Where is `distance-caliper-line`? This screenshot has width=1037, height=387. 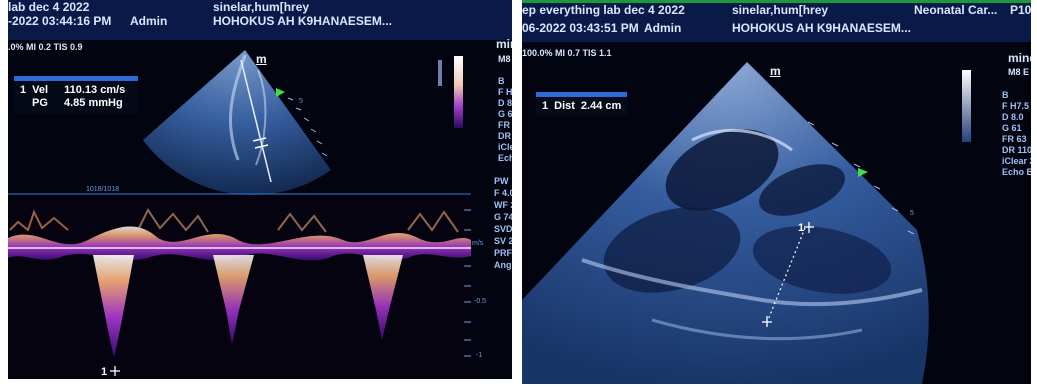
distance-caliper-line is located at coordinates (786, 274).